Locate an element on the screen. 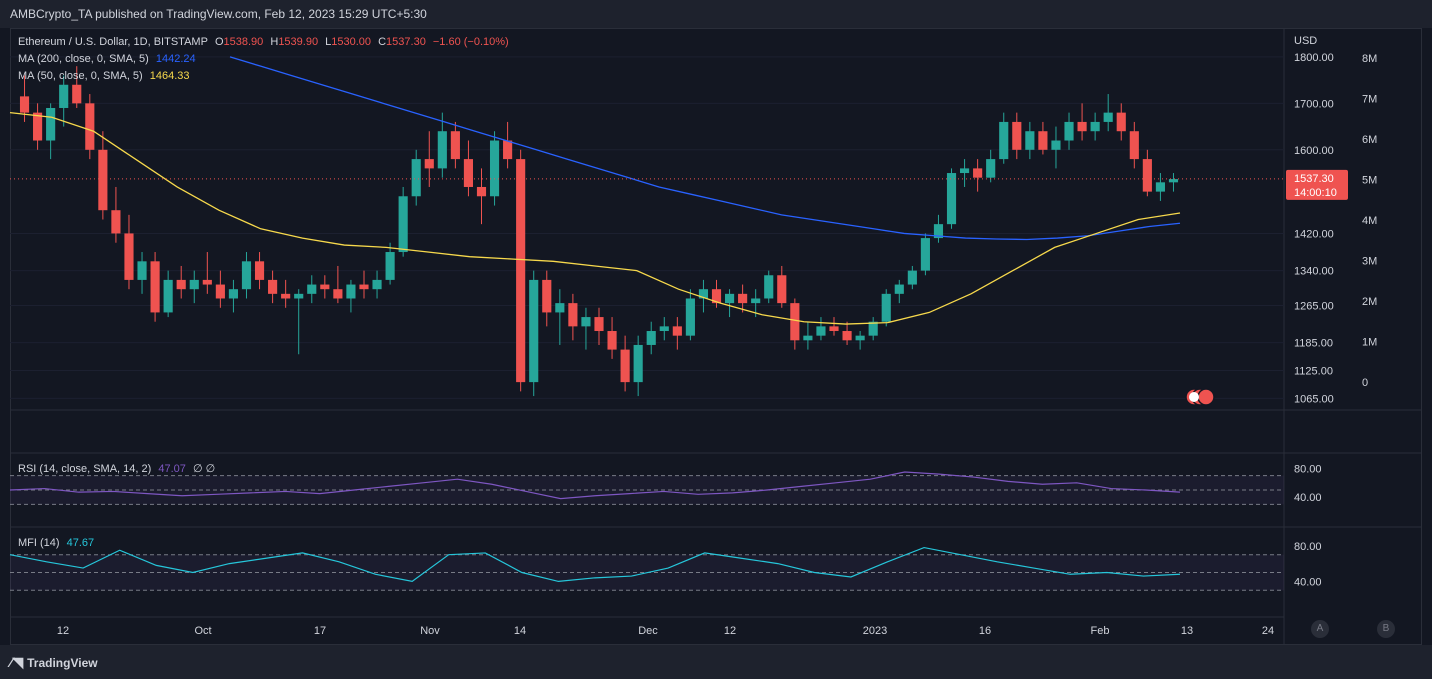 The height and width of the screenshot is (679, 1432). high-value: 1539.90 is located at coordinates (298, 42).